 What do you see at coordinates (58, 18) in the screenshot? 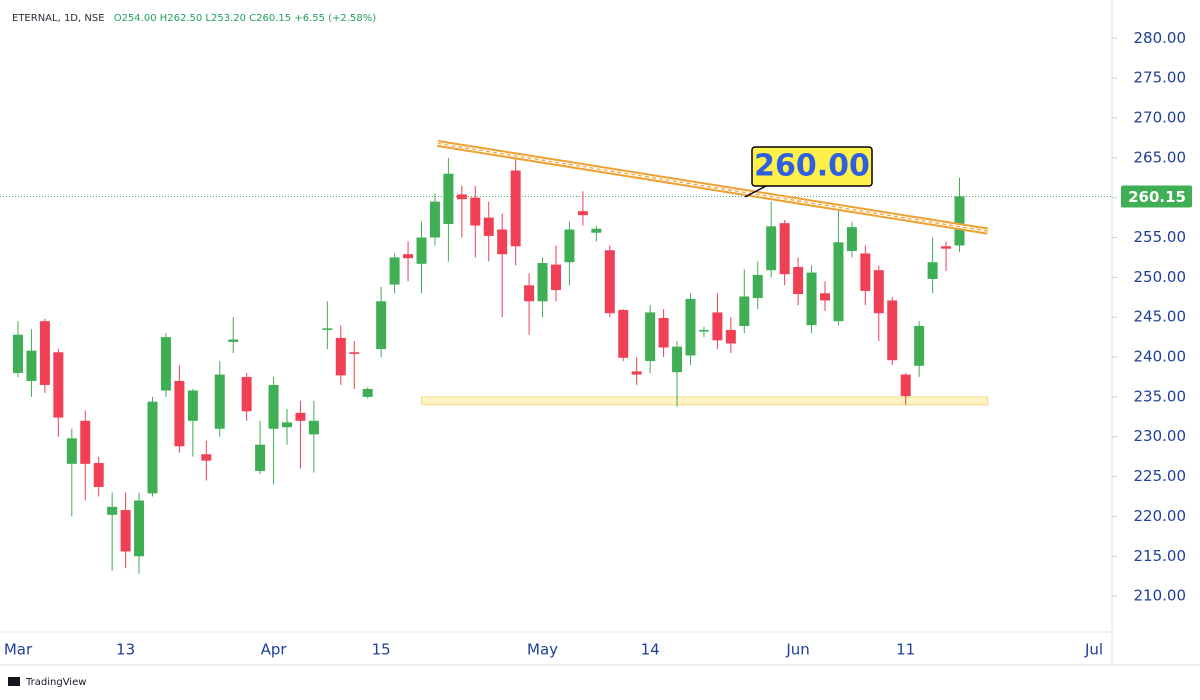
I see `symbol: ETERNAL, 1D, NSE` at bounding box center [58, 18].